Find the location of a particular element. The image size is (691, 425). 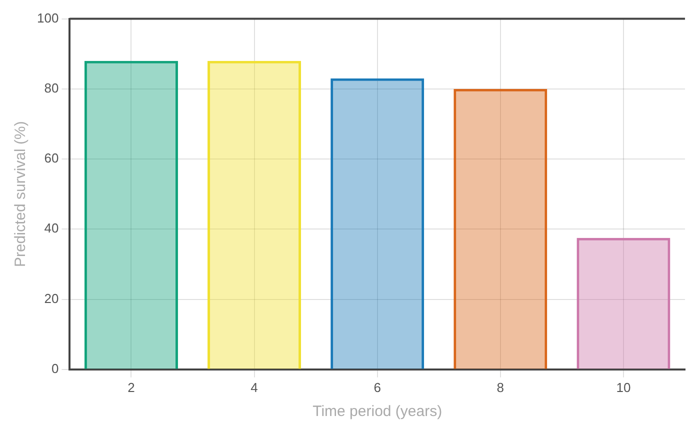

x-tick-label: 4 is located at coordinates (254, 387).